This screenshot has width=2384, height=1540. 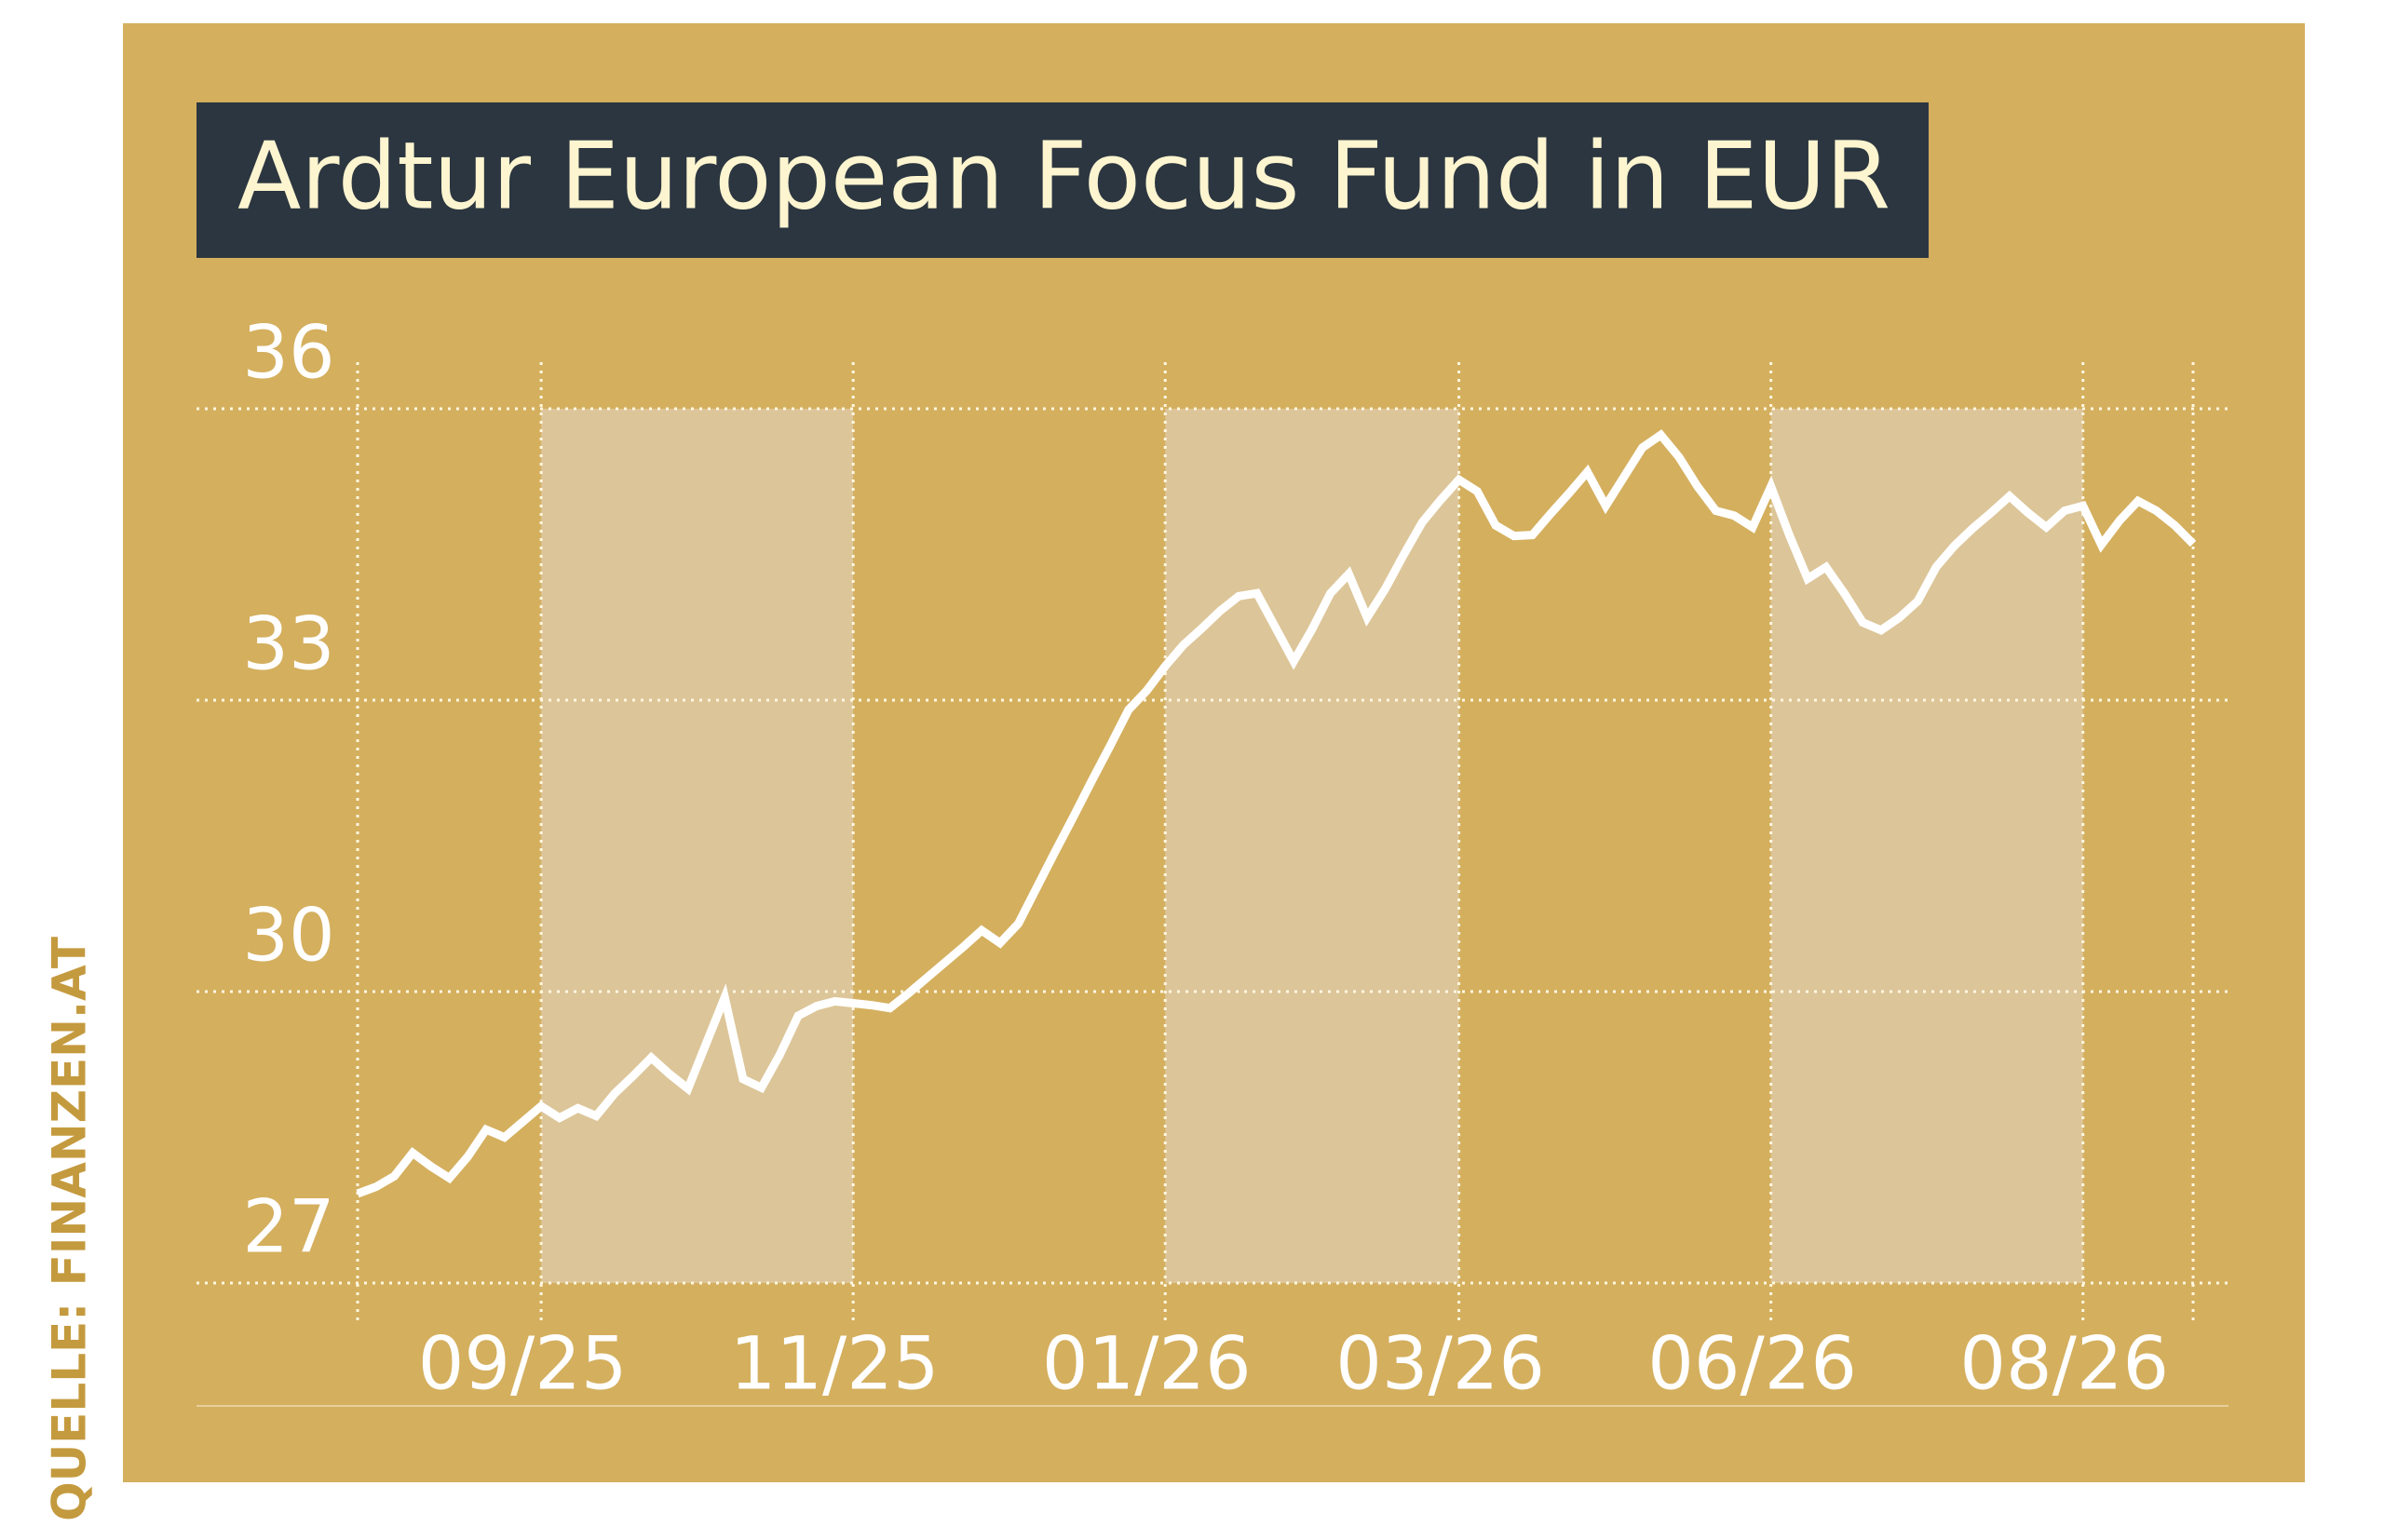 I want to click on chart-title: Ardtur European Focus Fund in EUR, so click(x=1063, y=176).